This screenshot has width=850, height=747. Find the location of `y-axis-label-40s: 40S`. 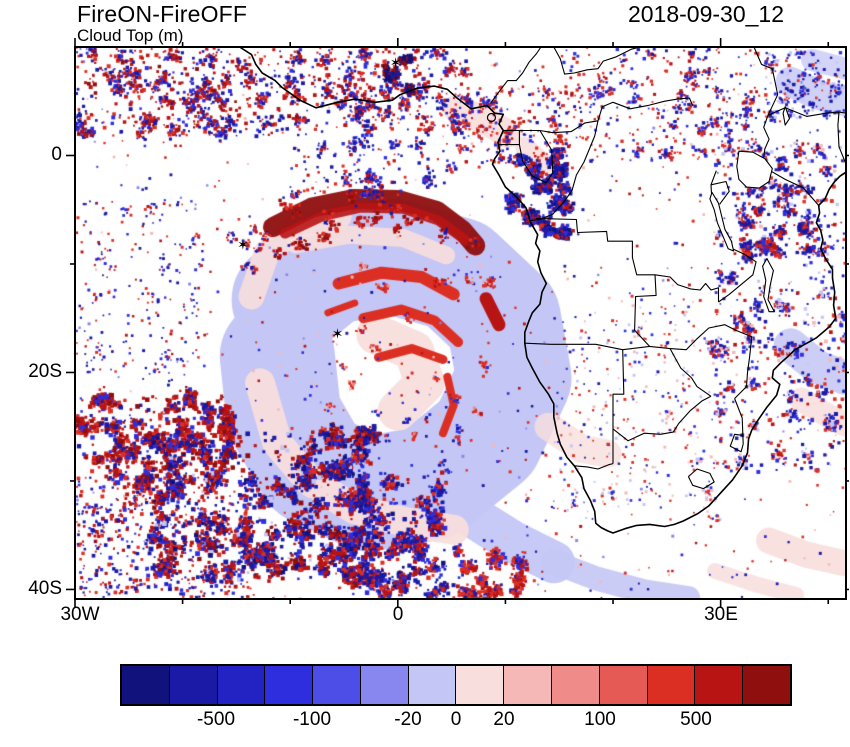

y-axis-label-40s: 40S is located at coordinates (45, 588).